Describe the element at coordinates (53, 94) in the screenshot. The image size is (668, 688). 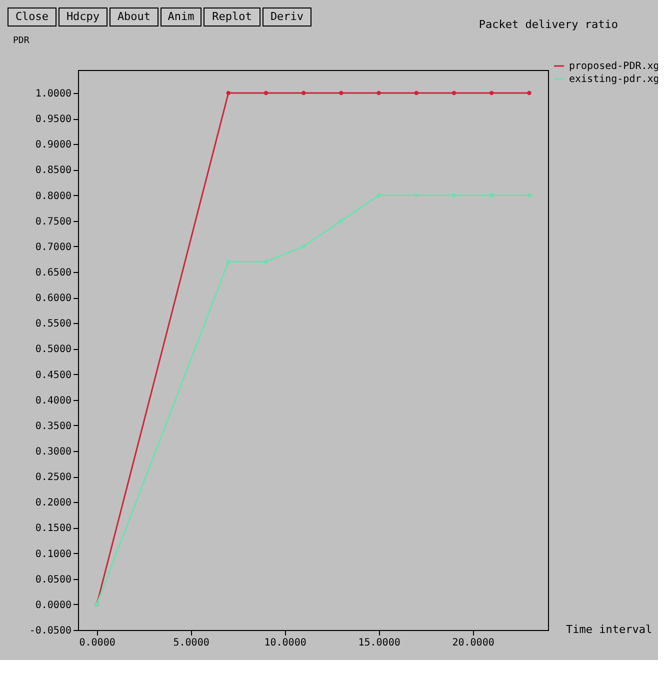
I see `y-tick-label: 1.0000` at that location.